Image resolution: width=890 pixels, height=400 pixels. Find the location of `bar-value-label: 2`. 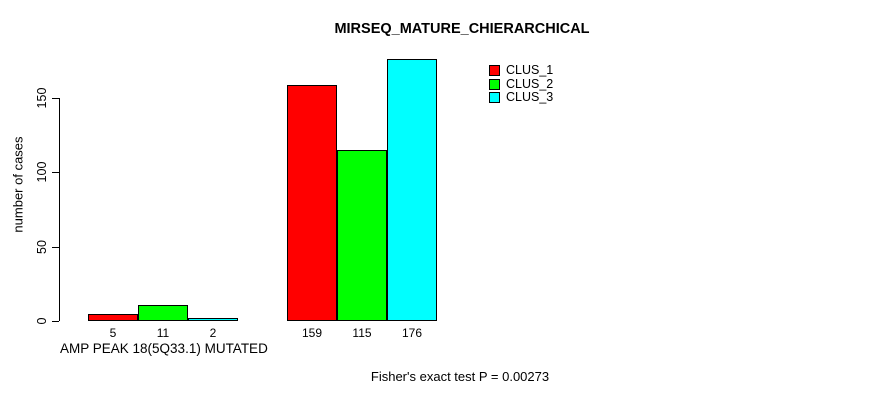

bar-value-label: 2 is located at coordinates (213, 333).